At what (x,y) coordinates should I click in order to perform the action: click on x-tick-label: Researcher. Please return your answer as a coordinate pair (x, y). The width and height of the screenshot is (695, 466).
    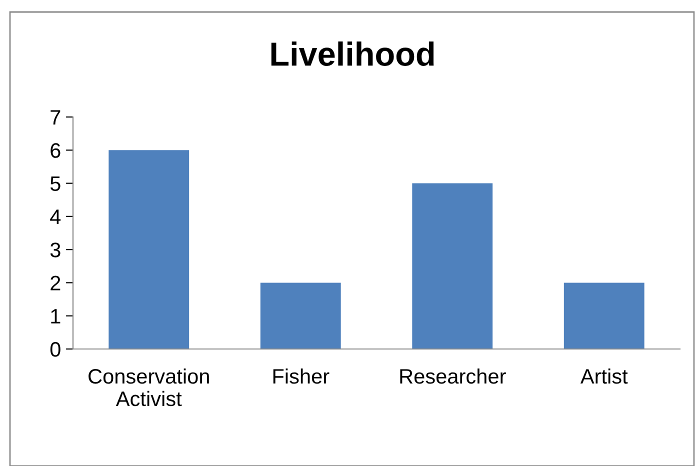
    Looking at the image, I should click on (453, 376).